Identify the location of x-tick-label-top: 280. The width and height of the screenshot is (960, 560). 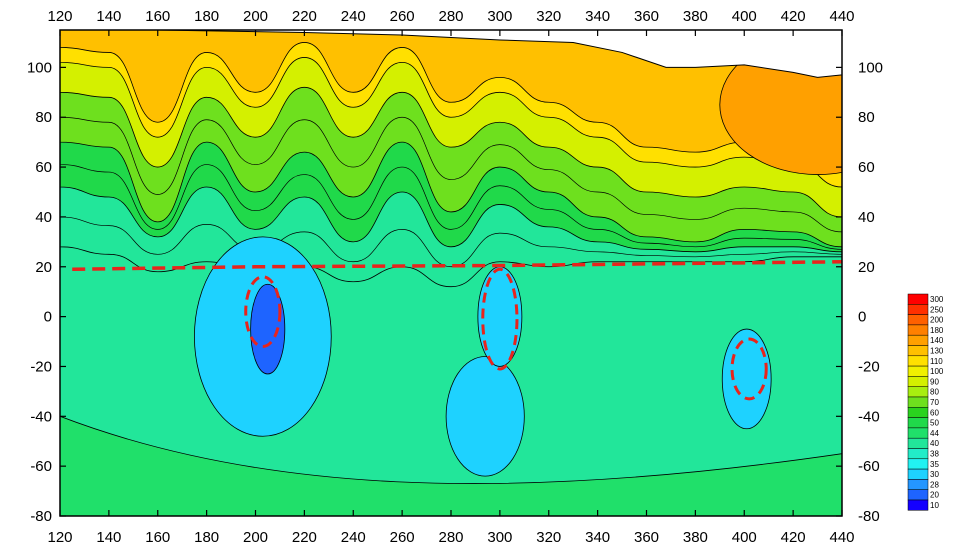
(450, 16).